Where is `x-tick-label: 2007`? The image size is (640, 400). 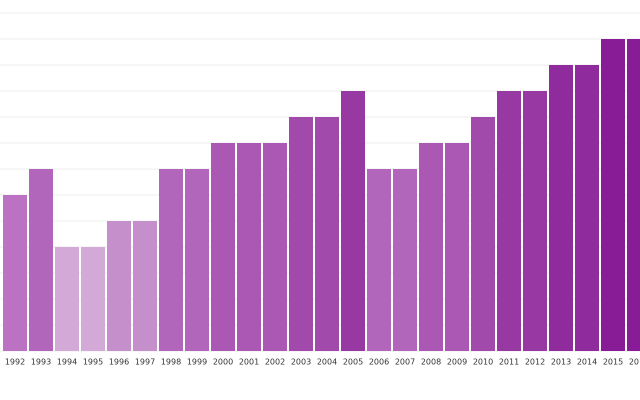
x-tick-label: 2007 is located at coordinates (405, 362).